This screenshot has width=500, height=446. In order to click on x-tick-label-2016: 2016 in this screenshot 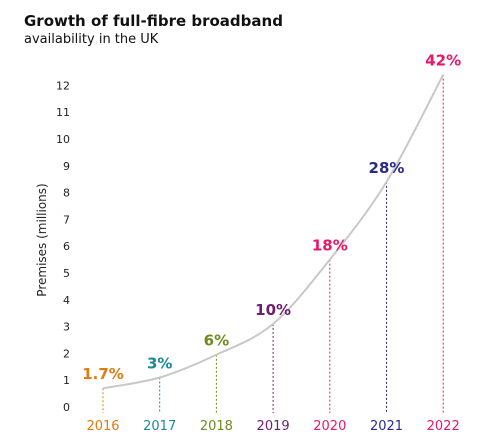, I will do `click(102, 426)`.